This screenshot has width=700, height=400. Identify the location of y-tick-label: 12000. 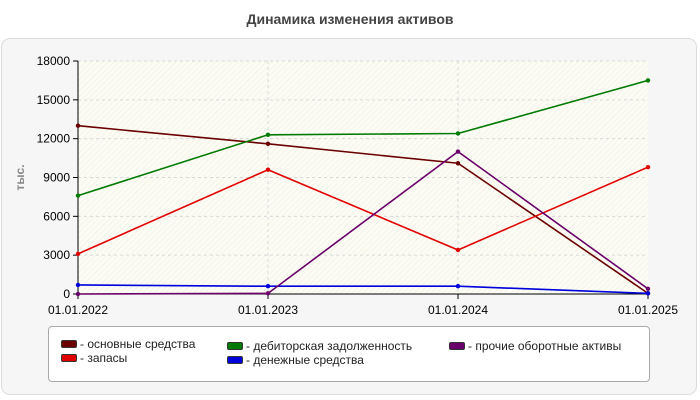
(54, 139).